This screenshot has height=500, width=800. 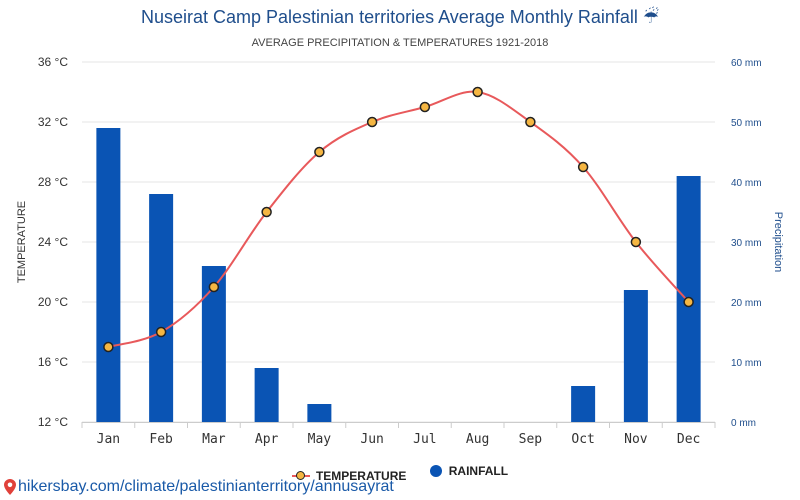 What do you see at coordinates (583, 404) in the screenshot?
I see `rainfall-bar-oct` at bounding box center [583, 404].